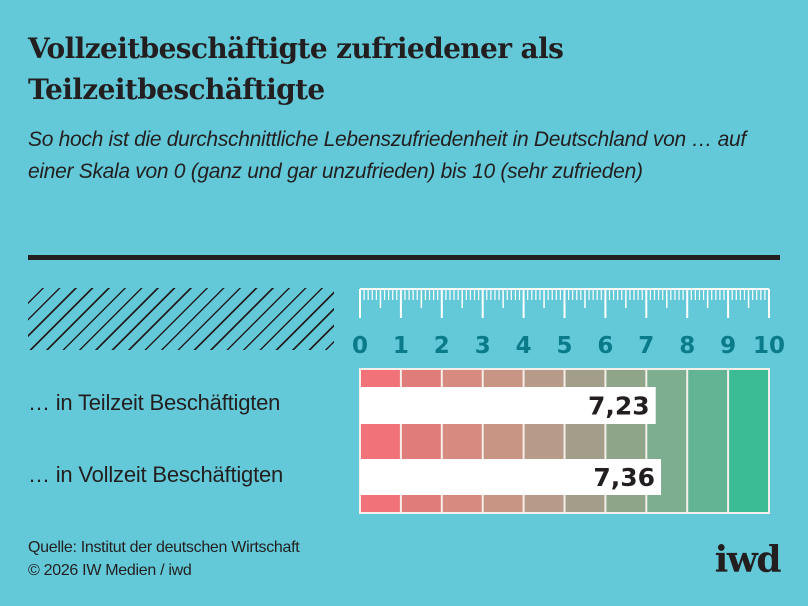 The height and width of the screenshot is (606, 808). I want to click on hatch-pattern, so click(181, 319).